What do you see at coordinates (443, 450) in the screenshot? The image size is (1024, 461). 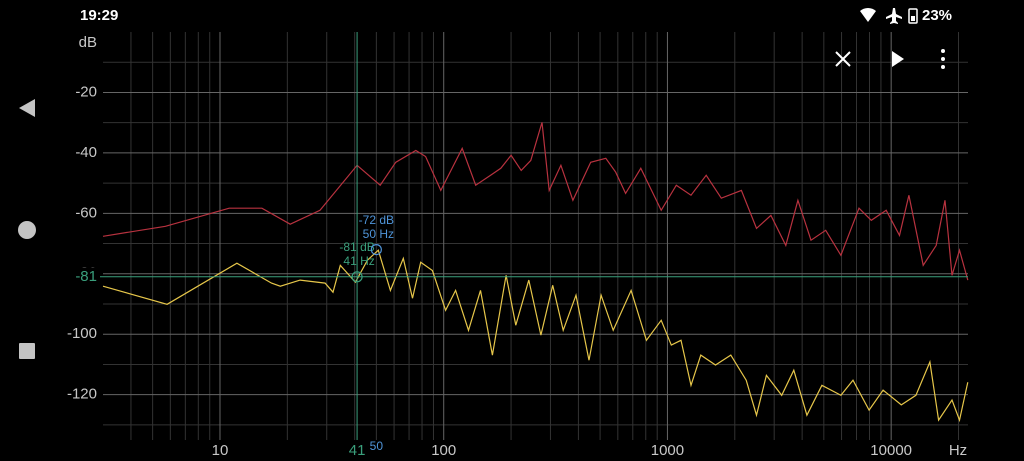 I see `x-tick-label: 100` at bounding box center [443, 450].